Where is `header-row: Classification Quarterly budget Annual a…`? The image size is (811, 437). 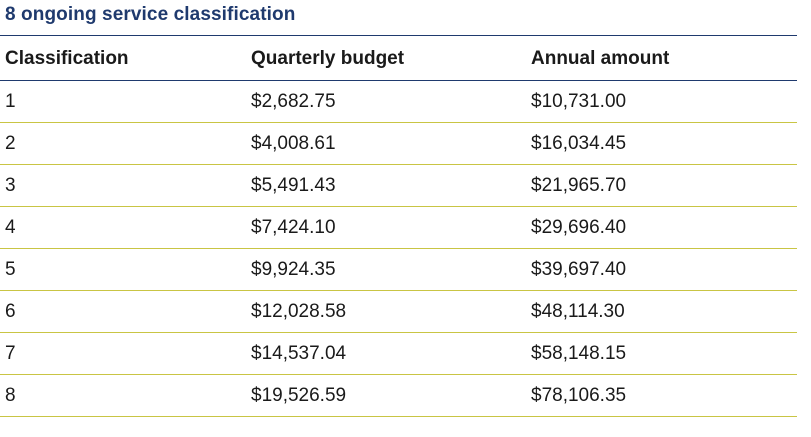 header-row: Classification Quarterly budget Annual a… is located at coordinates (398, 59).